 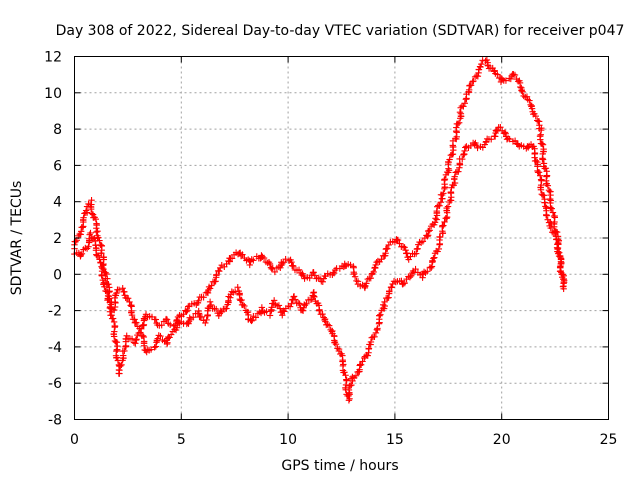 I want to click on y-tick-label: 12, so click(x=53, y=58).